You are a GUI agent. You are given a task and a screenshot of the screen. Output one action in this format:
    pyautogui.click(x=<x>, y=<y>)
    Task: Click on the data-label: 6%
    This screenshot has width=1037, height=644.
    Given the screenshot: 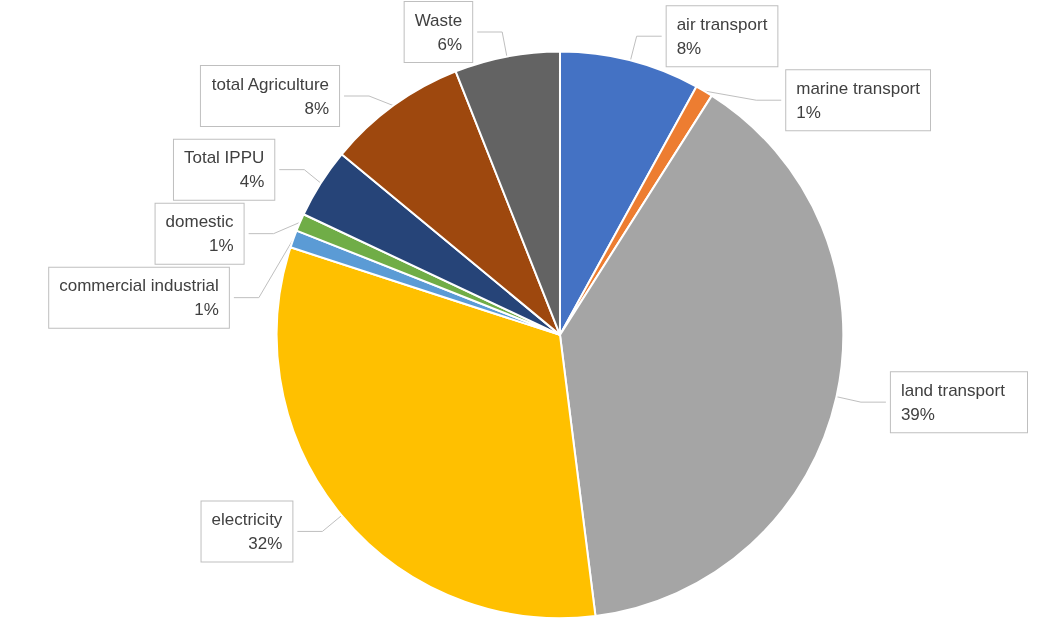 What is the action you would take?
    pyautogui.click(x=450, y=44)
    